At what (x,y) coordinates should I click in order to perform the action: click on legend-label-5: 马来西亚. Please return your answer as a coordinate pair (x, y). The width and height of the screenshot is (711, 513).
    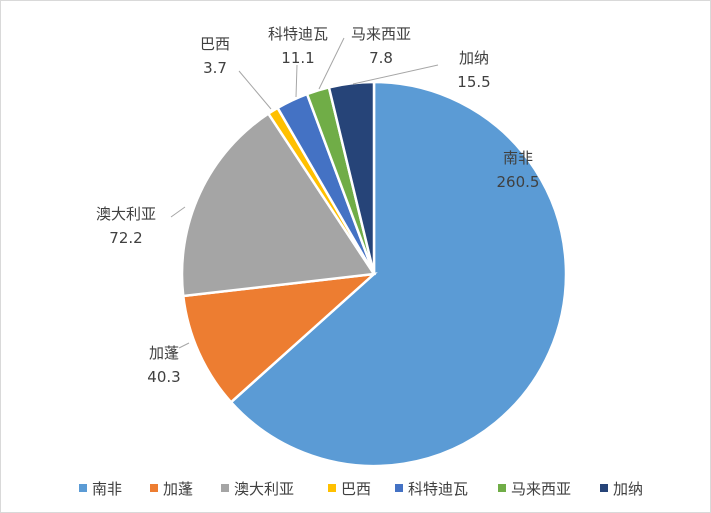
    Looking at the image, I should click on (541, 489).